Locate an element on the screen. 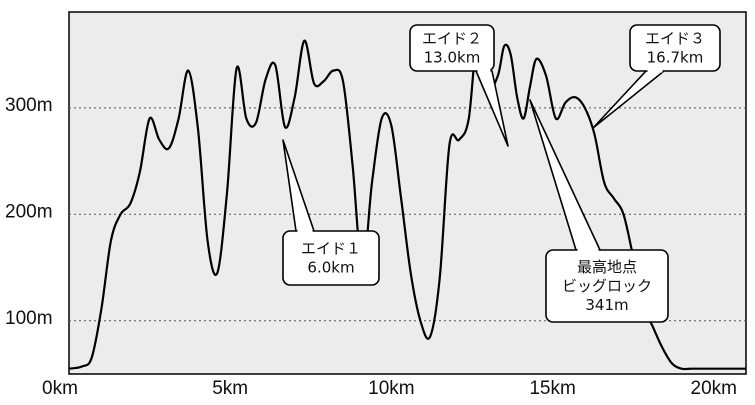 This screenshot has height=405, width=755. callout-text: 13.0km is located at coordinates (452, 58).